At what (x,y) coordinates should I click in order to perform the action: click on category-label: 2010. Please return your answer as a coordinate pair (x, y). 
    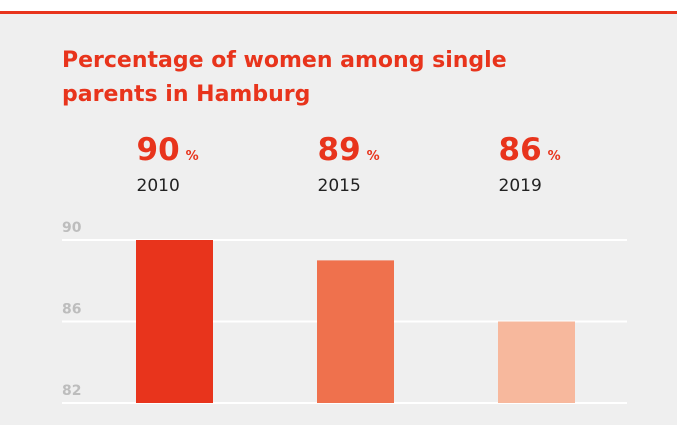
    Looking at the image, I should click on (158, 186).